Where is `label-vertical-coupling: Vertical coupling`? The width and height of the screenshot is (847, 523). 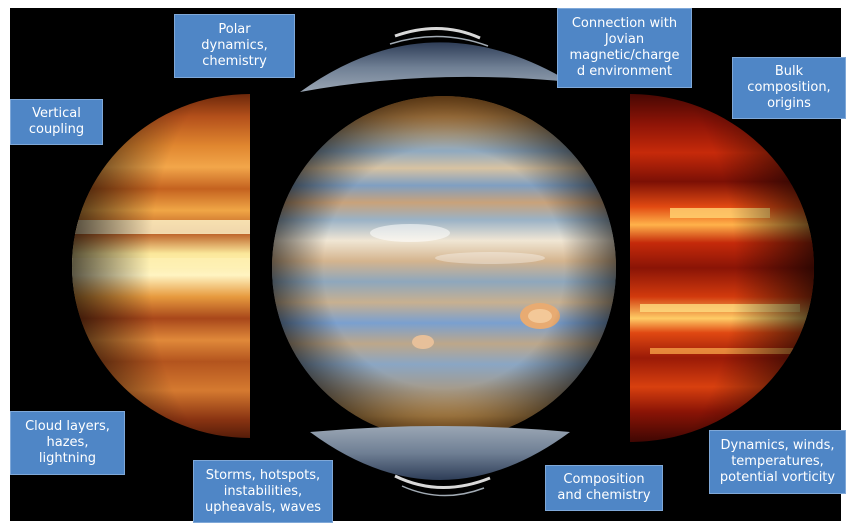
label-vertical-coupling: Vertical coupling is located at coordinates (56, 122).